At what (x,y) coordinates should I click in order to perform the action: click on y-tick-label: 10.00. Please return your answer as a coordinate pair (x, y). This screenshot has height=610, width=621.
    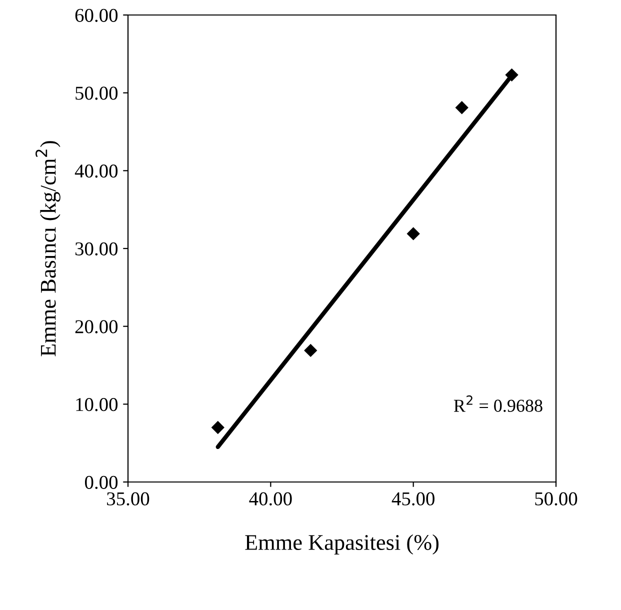
    Looking at the image, I should click on (97, 405).